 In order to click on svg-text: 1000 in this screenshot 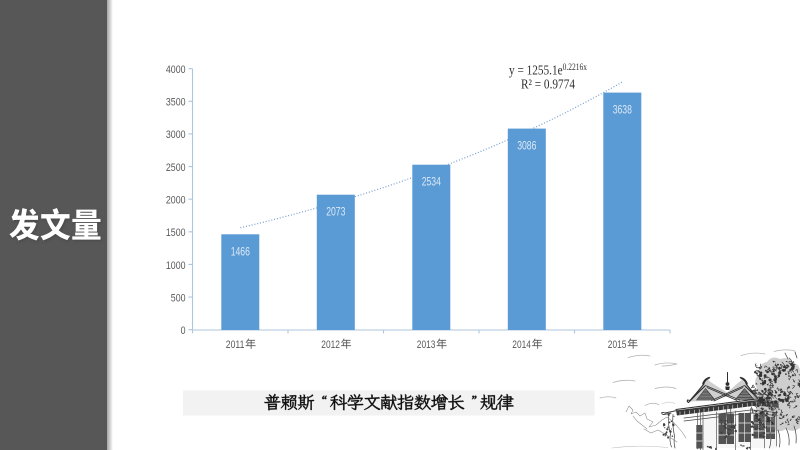, I will do `click(176, 266)`.